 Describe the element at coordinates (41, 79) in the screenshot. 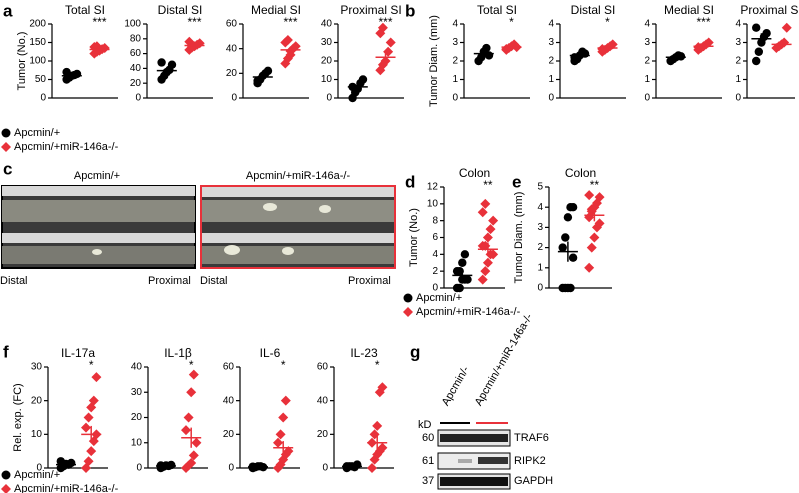

I see `y-tick-label: 50` at that location.